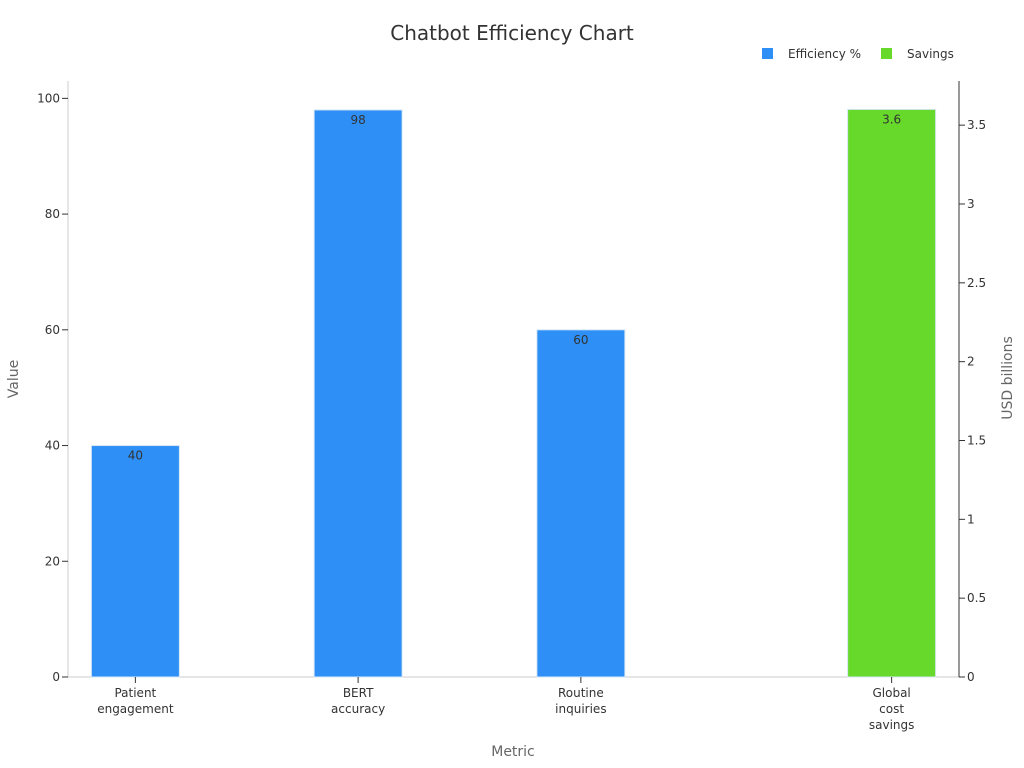 This screenshot has height=768, width=1024. I want to click on x-tick-label-0-1: engagement, so click(135, 709).